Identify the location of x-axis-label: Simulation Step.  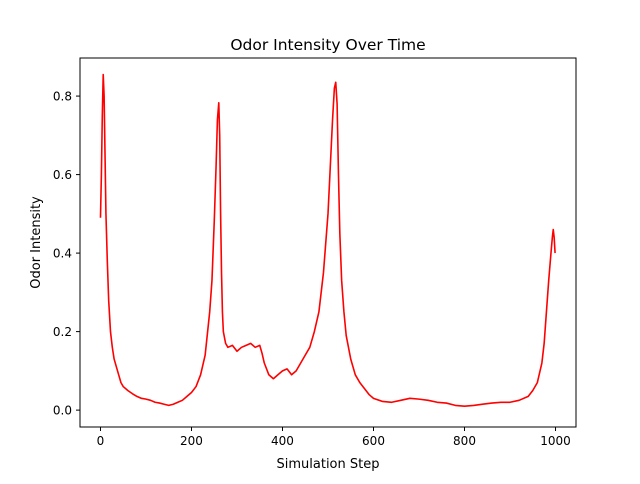
(328, 464).